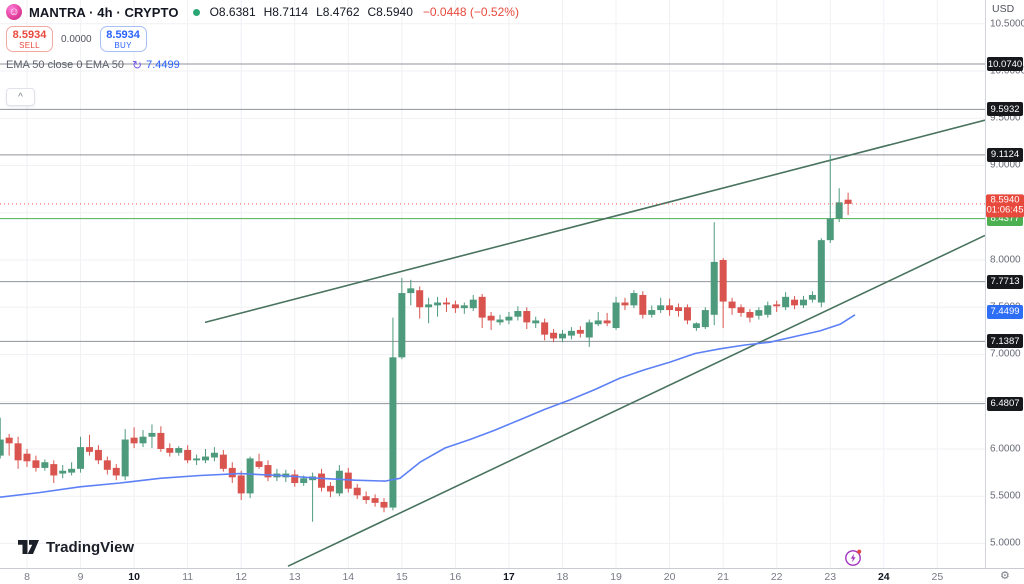 This screenshot has width=1024, height=584. Describe the element at coordinates (1005, 496) in the screenshot. I see `price-tick-label: 5.5000` at that location.